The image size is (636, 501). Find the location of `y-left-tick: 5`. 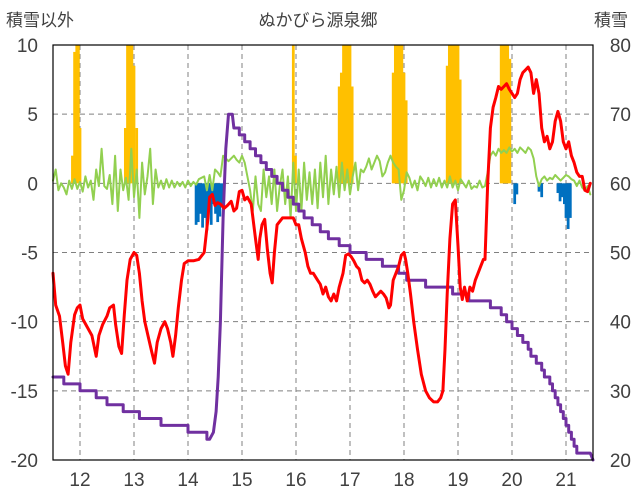

y-left-tick: 5 is located at coordinates (32, 115).